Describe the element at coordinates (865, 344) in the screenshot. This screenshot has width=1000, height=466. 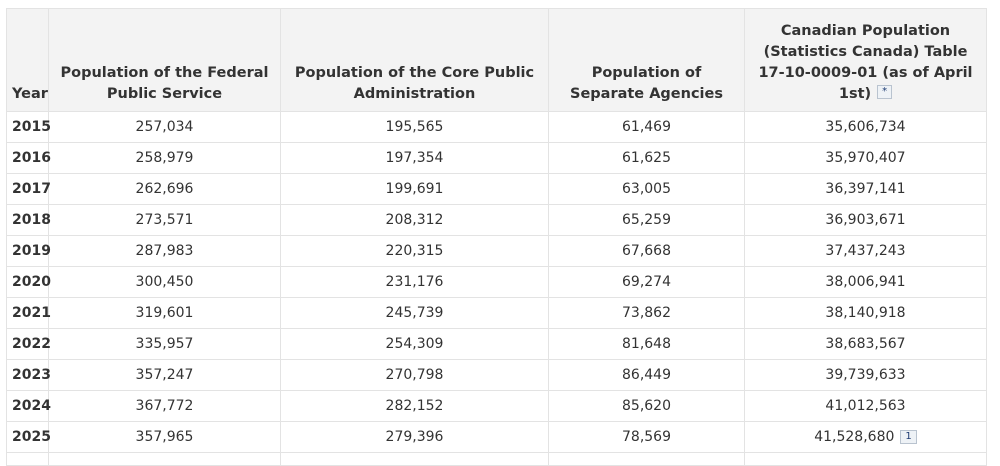
I see `cell-canadian-population: 38,683,567` at that location.